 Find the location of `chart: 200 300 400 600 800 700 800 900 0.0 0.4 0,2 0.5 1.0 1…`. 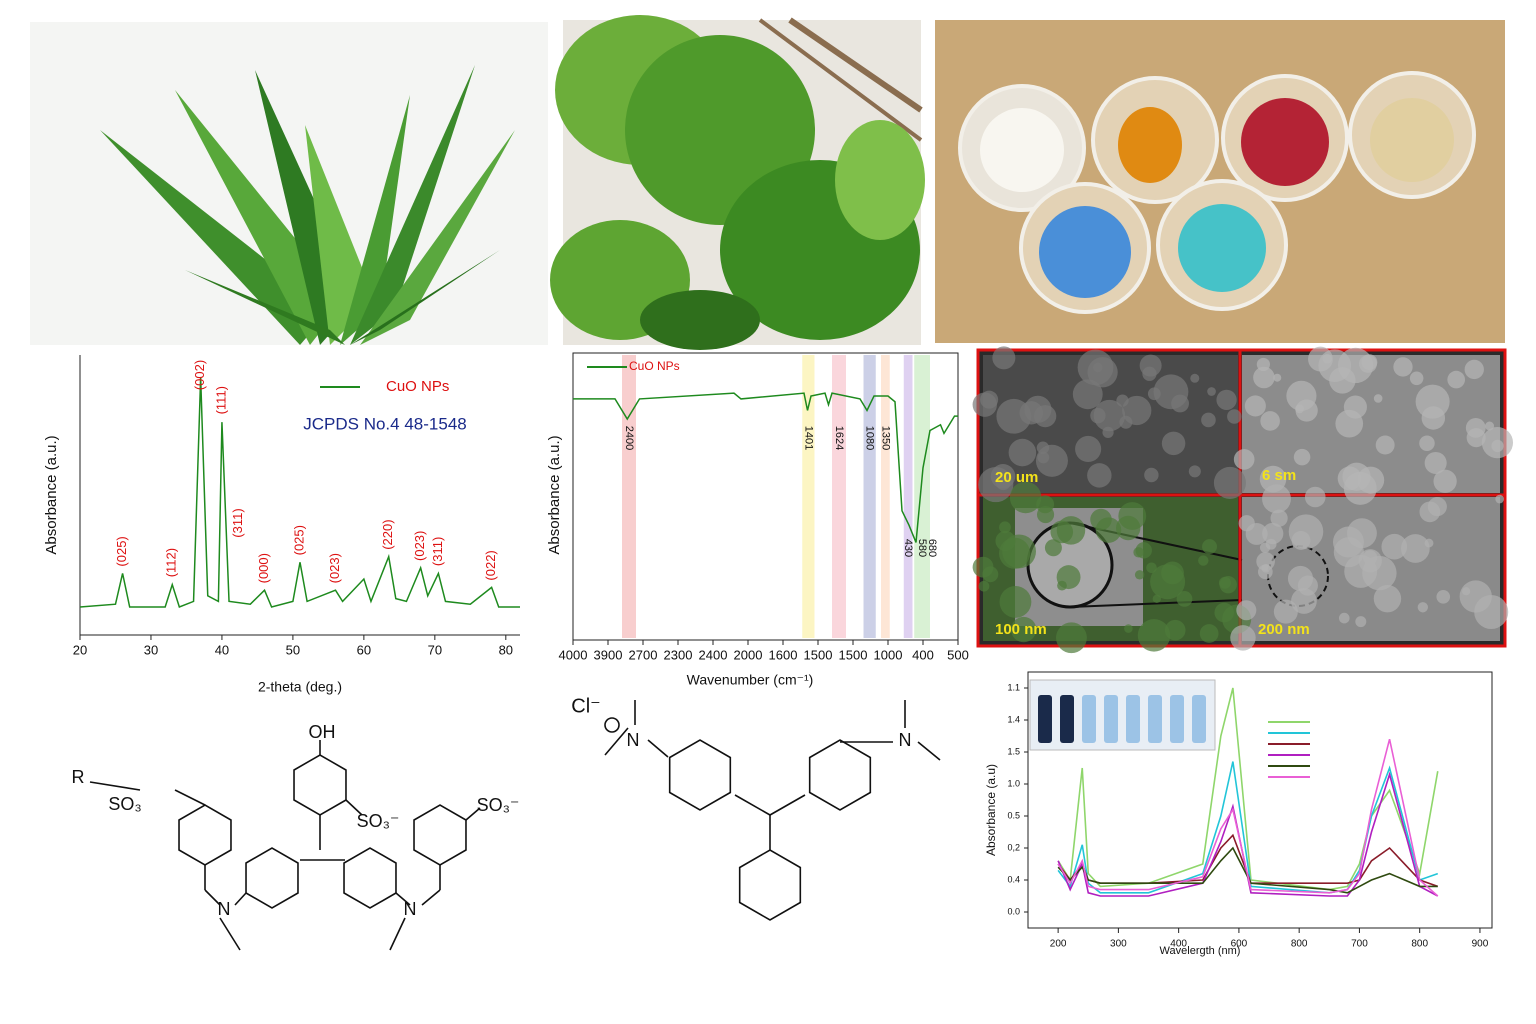

chart: 200 300 400 600 800 700 800 900 0.0 0.4 0,2 0.5 1.0 1… is located at coordinates (1238, 814).